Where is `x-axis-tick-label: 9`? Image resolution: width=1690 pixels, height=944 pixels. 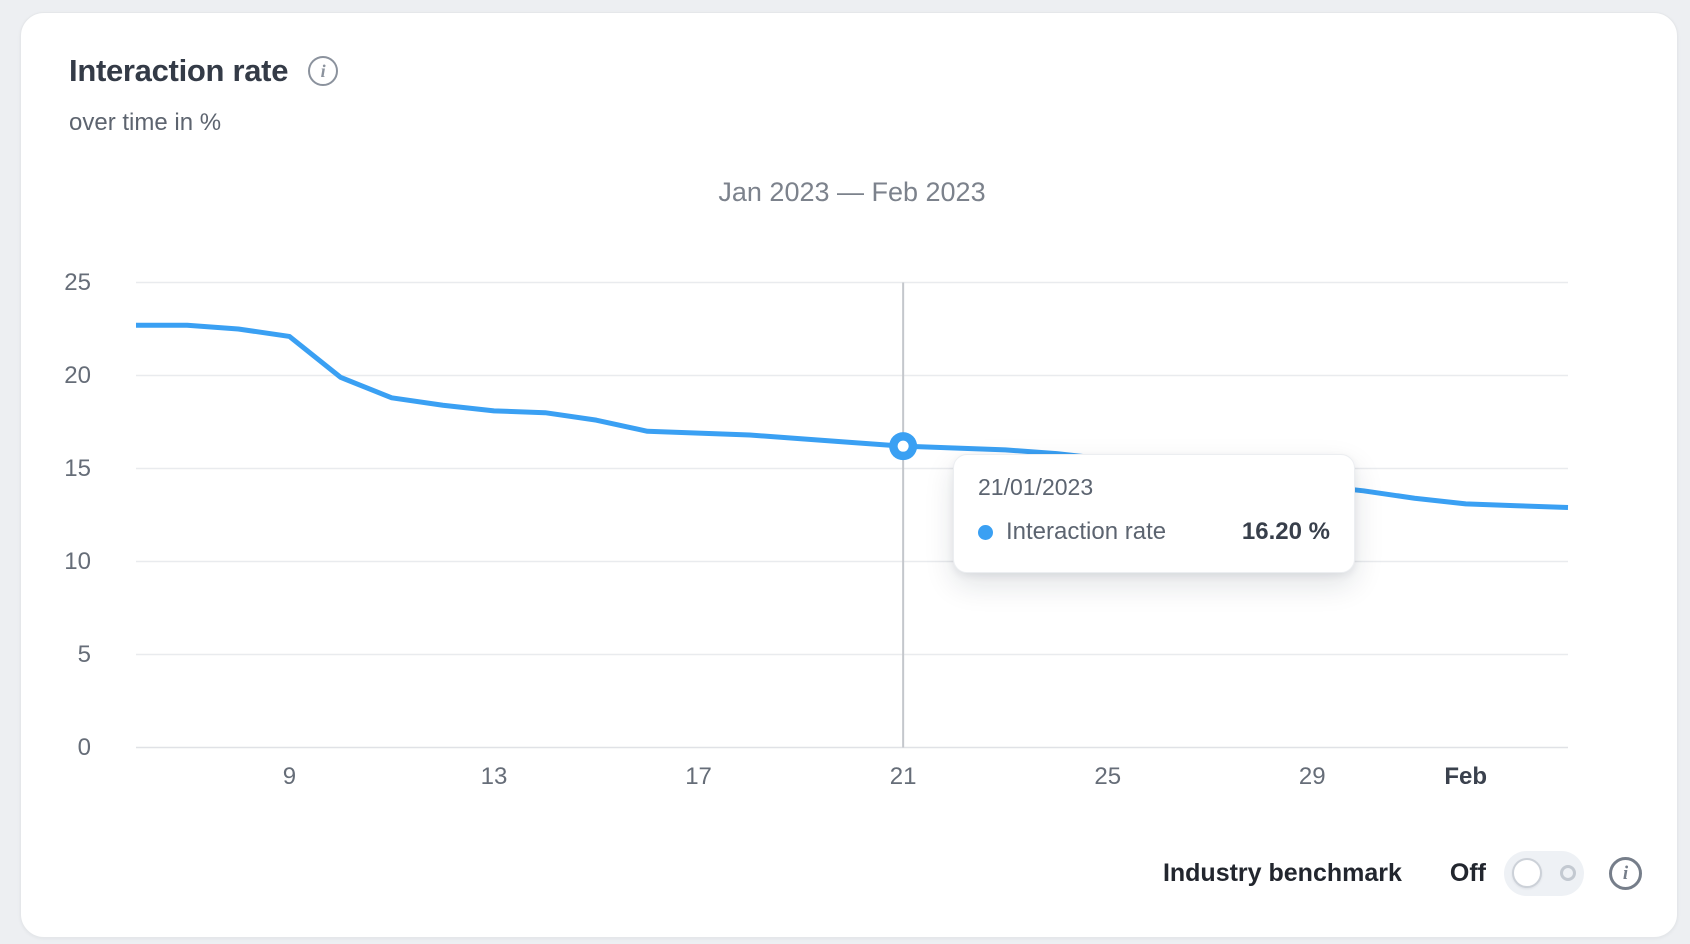 x-axis-tick-label: 9 is located at coordinates (289, 776).